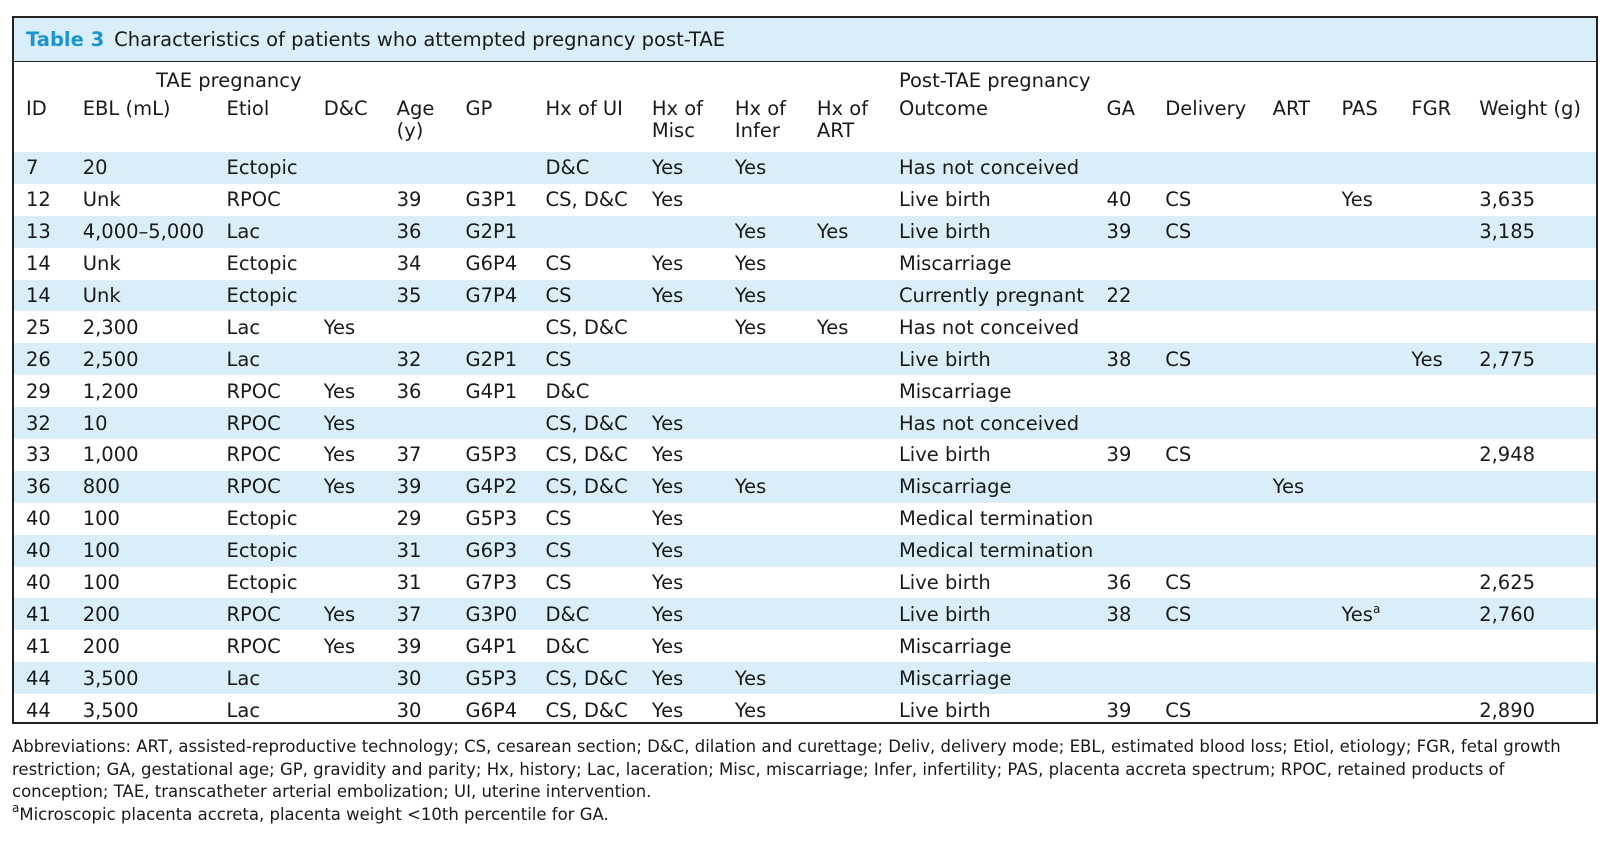 This screenshot has height=856, width=1610. I want to click on column-header: GA, so click(1120, 108).